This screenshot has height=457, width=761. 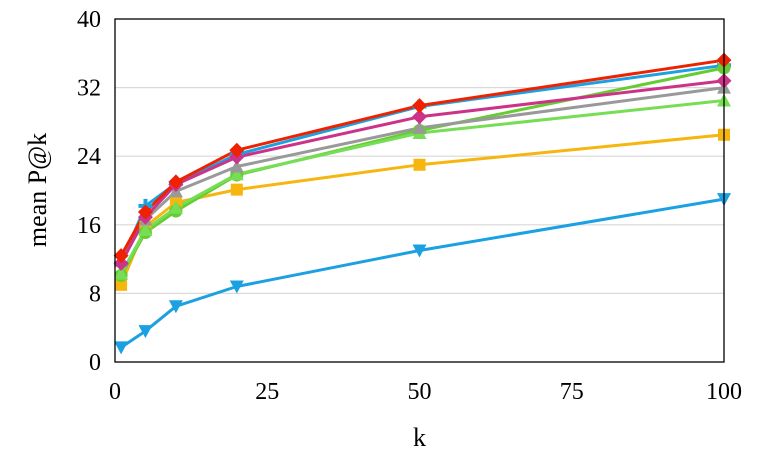 I want to click on y-tick-label: 40, so click(x=89, y=20).